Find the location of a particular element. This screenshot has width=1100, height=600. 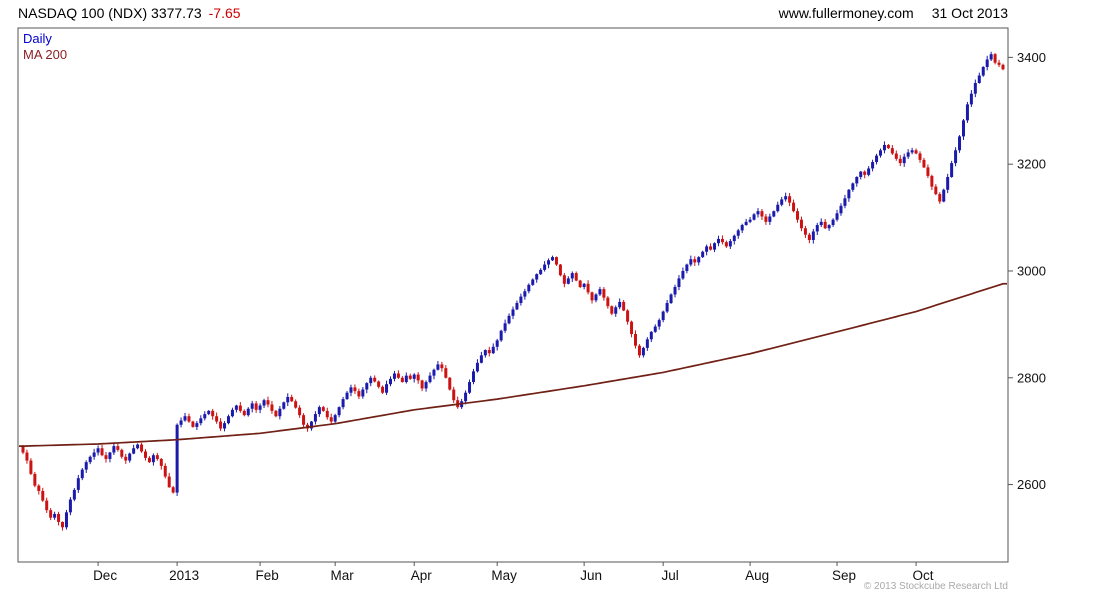

website-link: www.fullermoney.com is located at coordinates (846, 13).